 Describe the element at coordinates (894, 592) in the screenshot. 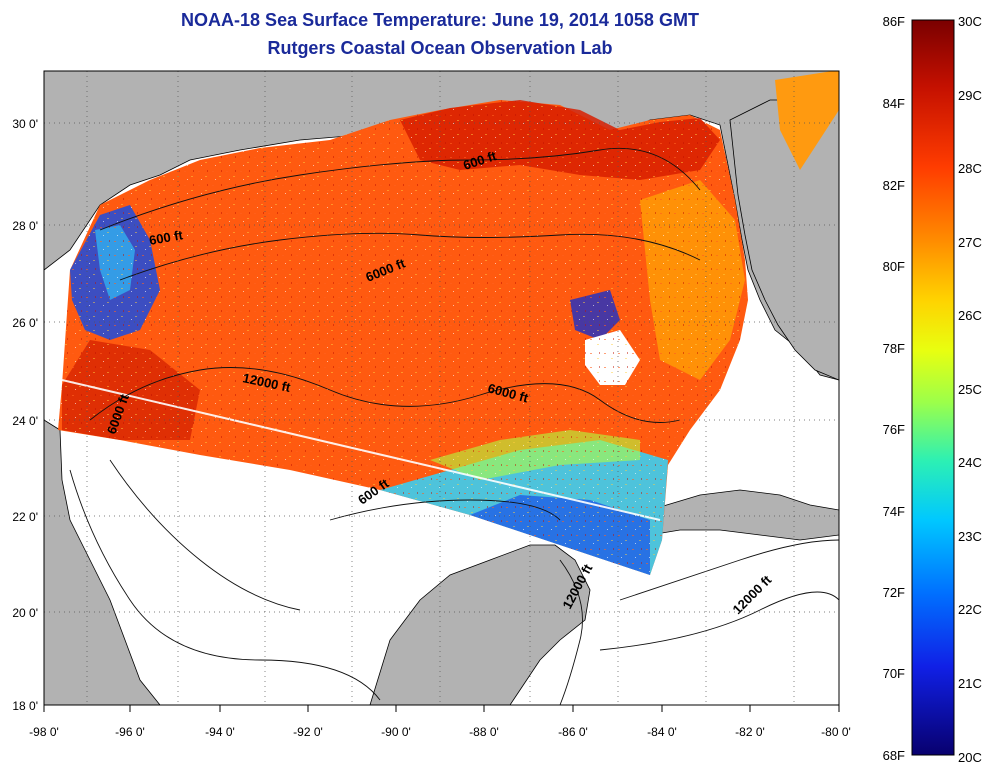

I see `colorbar-f-label: 72F` at that location.